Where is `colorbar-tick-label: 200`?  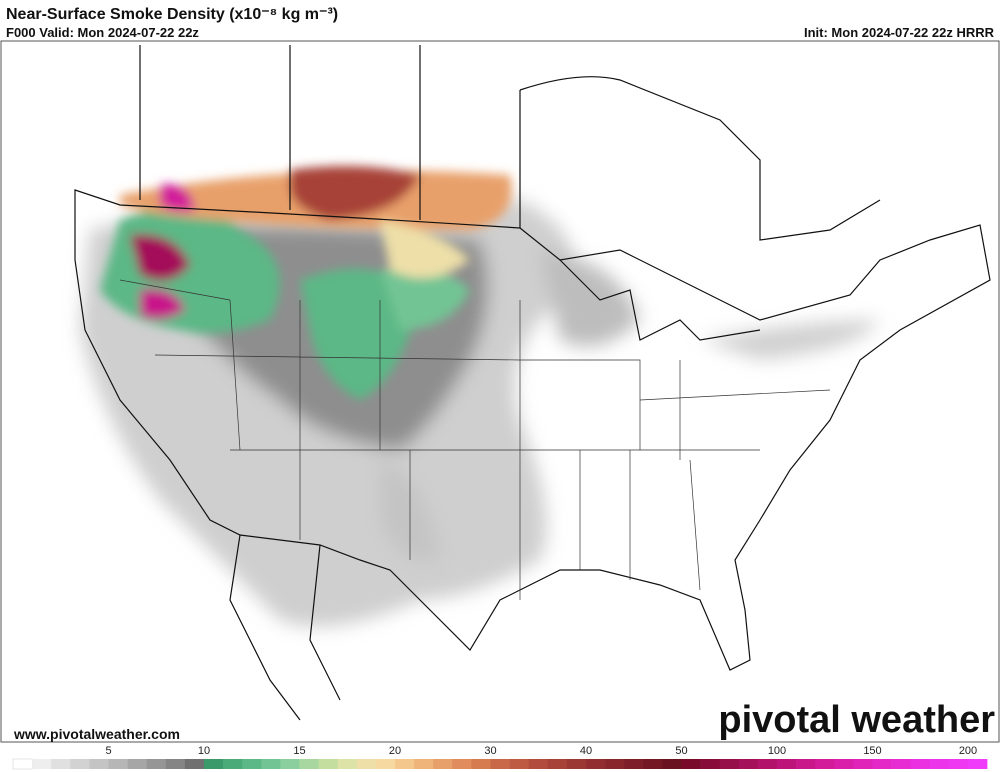
colorbar-tick-label: 200 is located at coordinates (968, 751).